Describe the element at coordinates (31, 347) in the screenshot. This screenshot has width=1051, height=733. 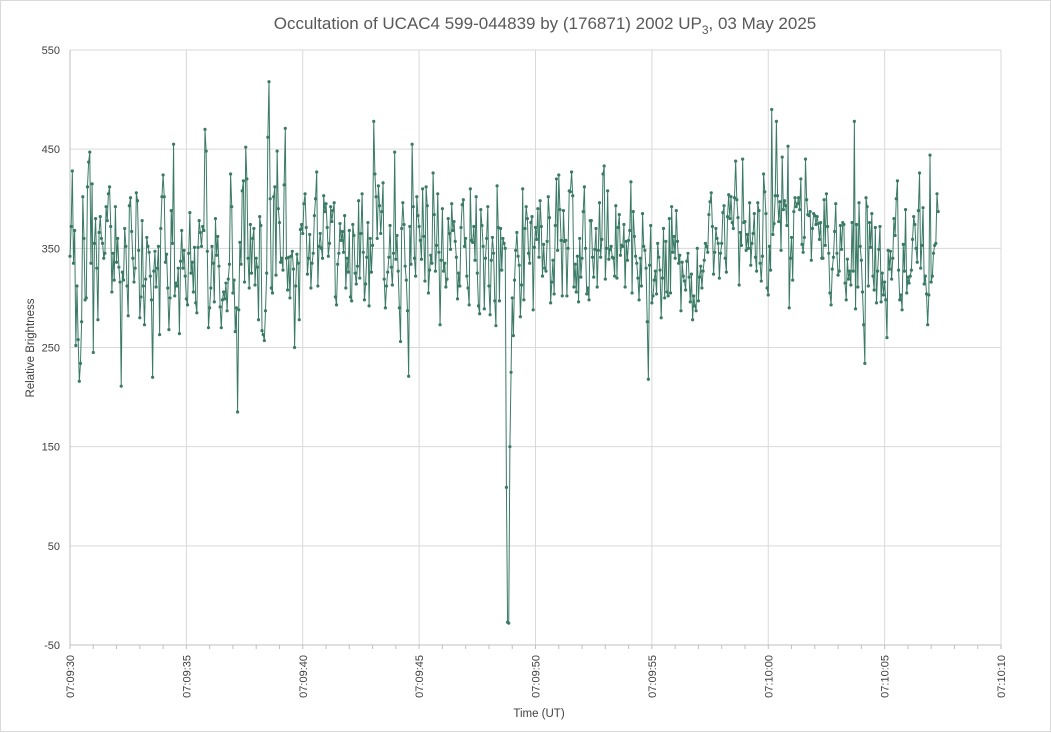
I see `y-axis-title: Relative Brightness` at that location.